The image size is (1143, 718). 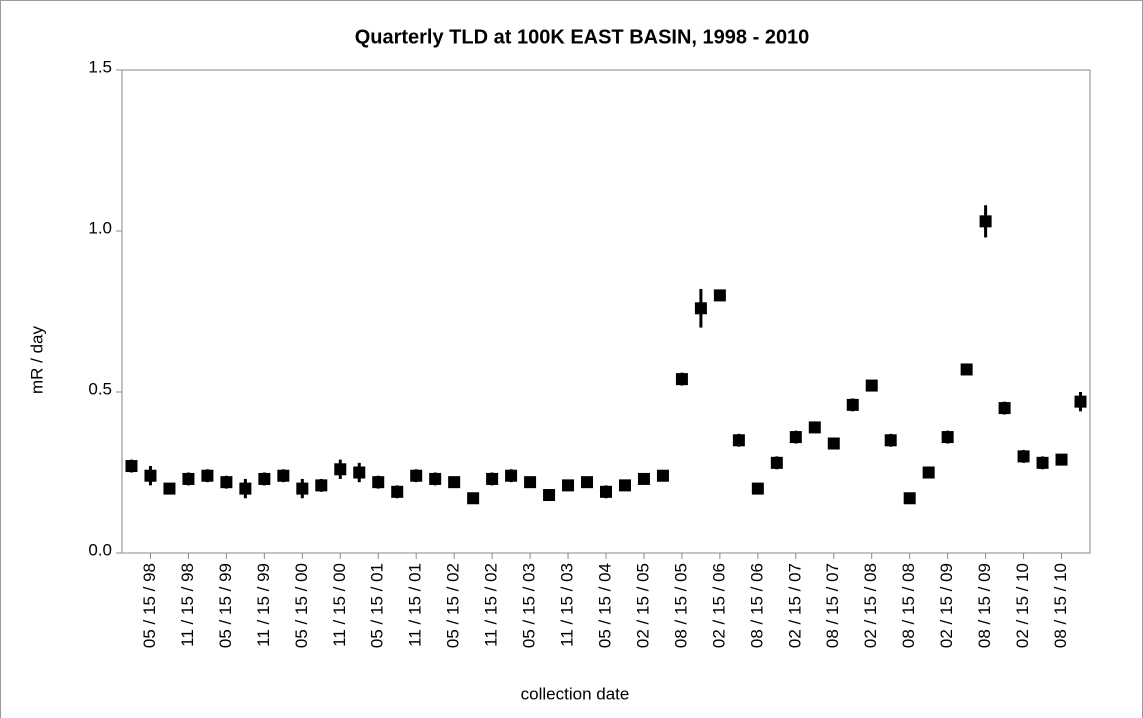 I want to click on x-tick-label: 08 / 15 / 07, so click(x=832, y=605).